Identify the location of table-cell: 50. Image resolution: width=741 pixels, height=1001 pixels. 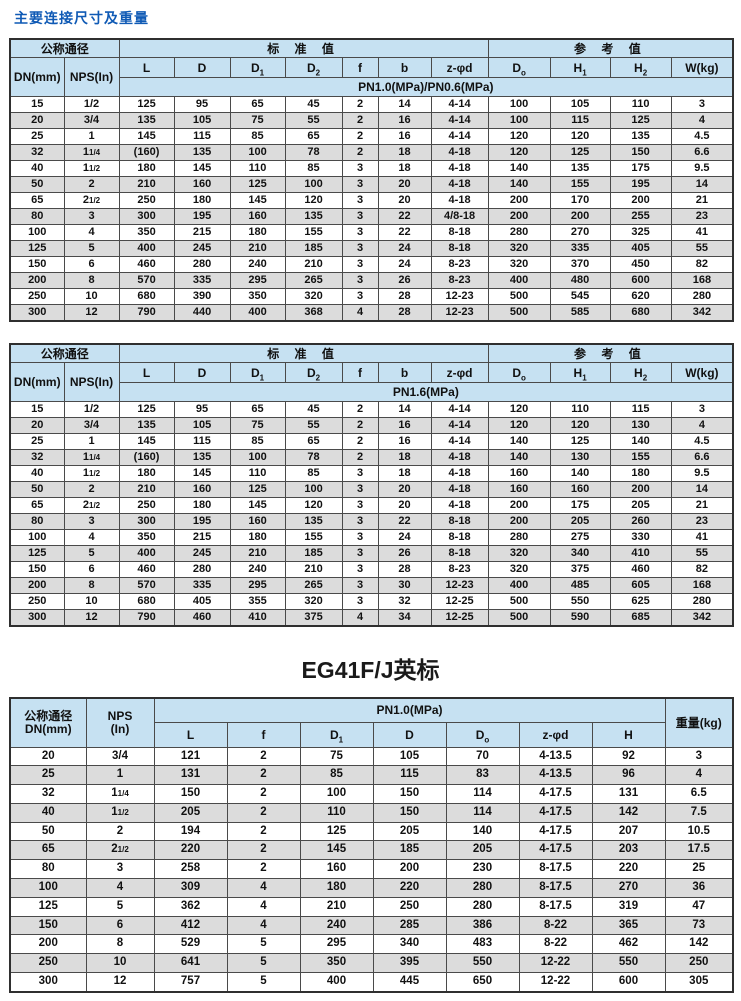
(37, 184).